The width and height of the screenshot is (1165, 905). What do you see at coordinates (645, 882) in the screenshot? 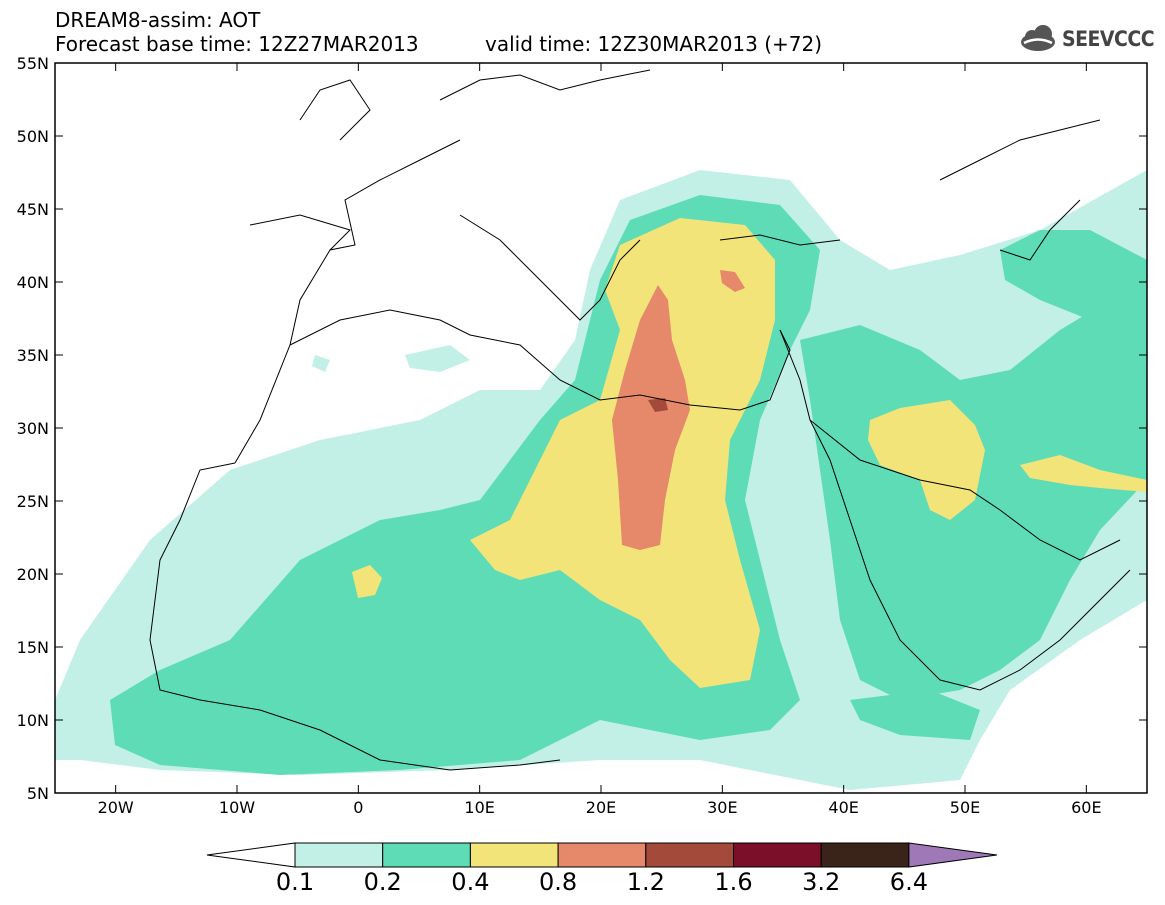
I see `colorbar-label: 1.2` at bounding box center [645, 882].